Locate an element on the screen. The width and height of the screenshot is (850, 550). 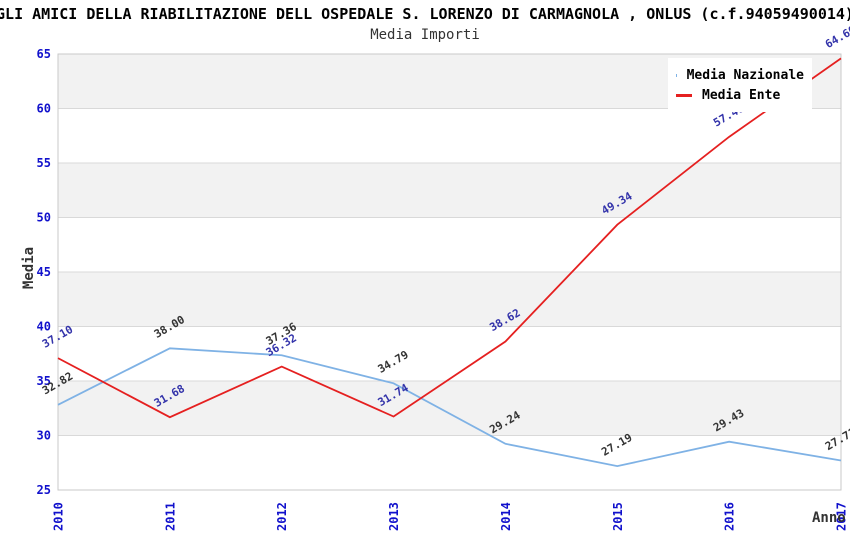
legend: Media Nazionale Media Ente is located at coordinates (740, 85).